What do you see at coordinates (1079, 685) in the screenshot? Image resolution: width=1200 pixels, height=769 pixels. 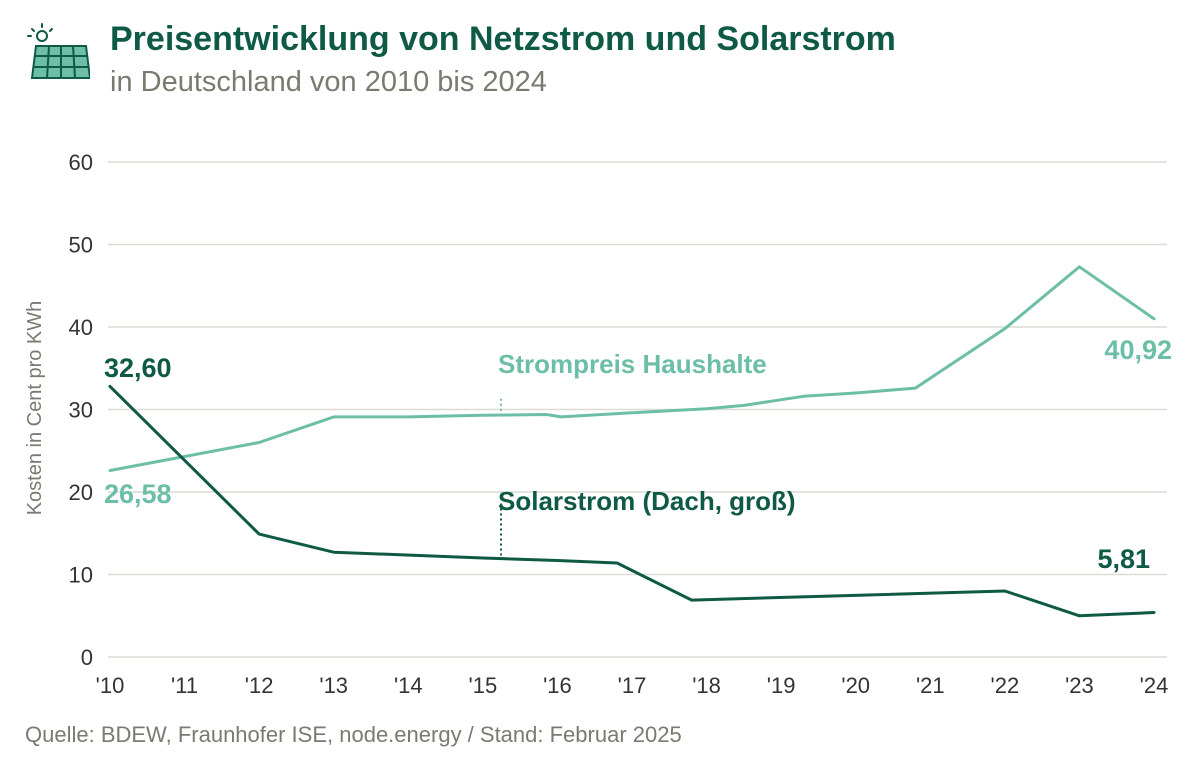 I see `x-tick-label: '23` at bounding box center [1079, 685].